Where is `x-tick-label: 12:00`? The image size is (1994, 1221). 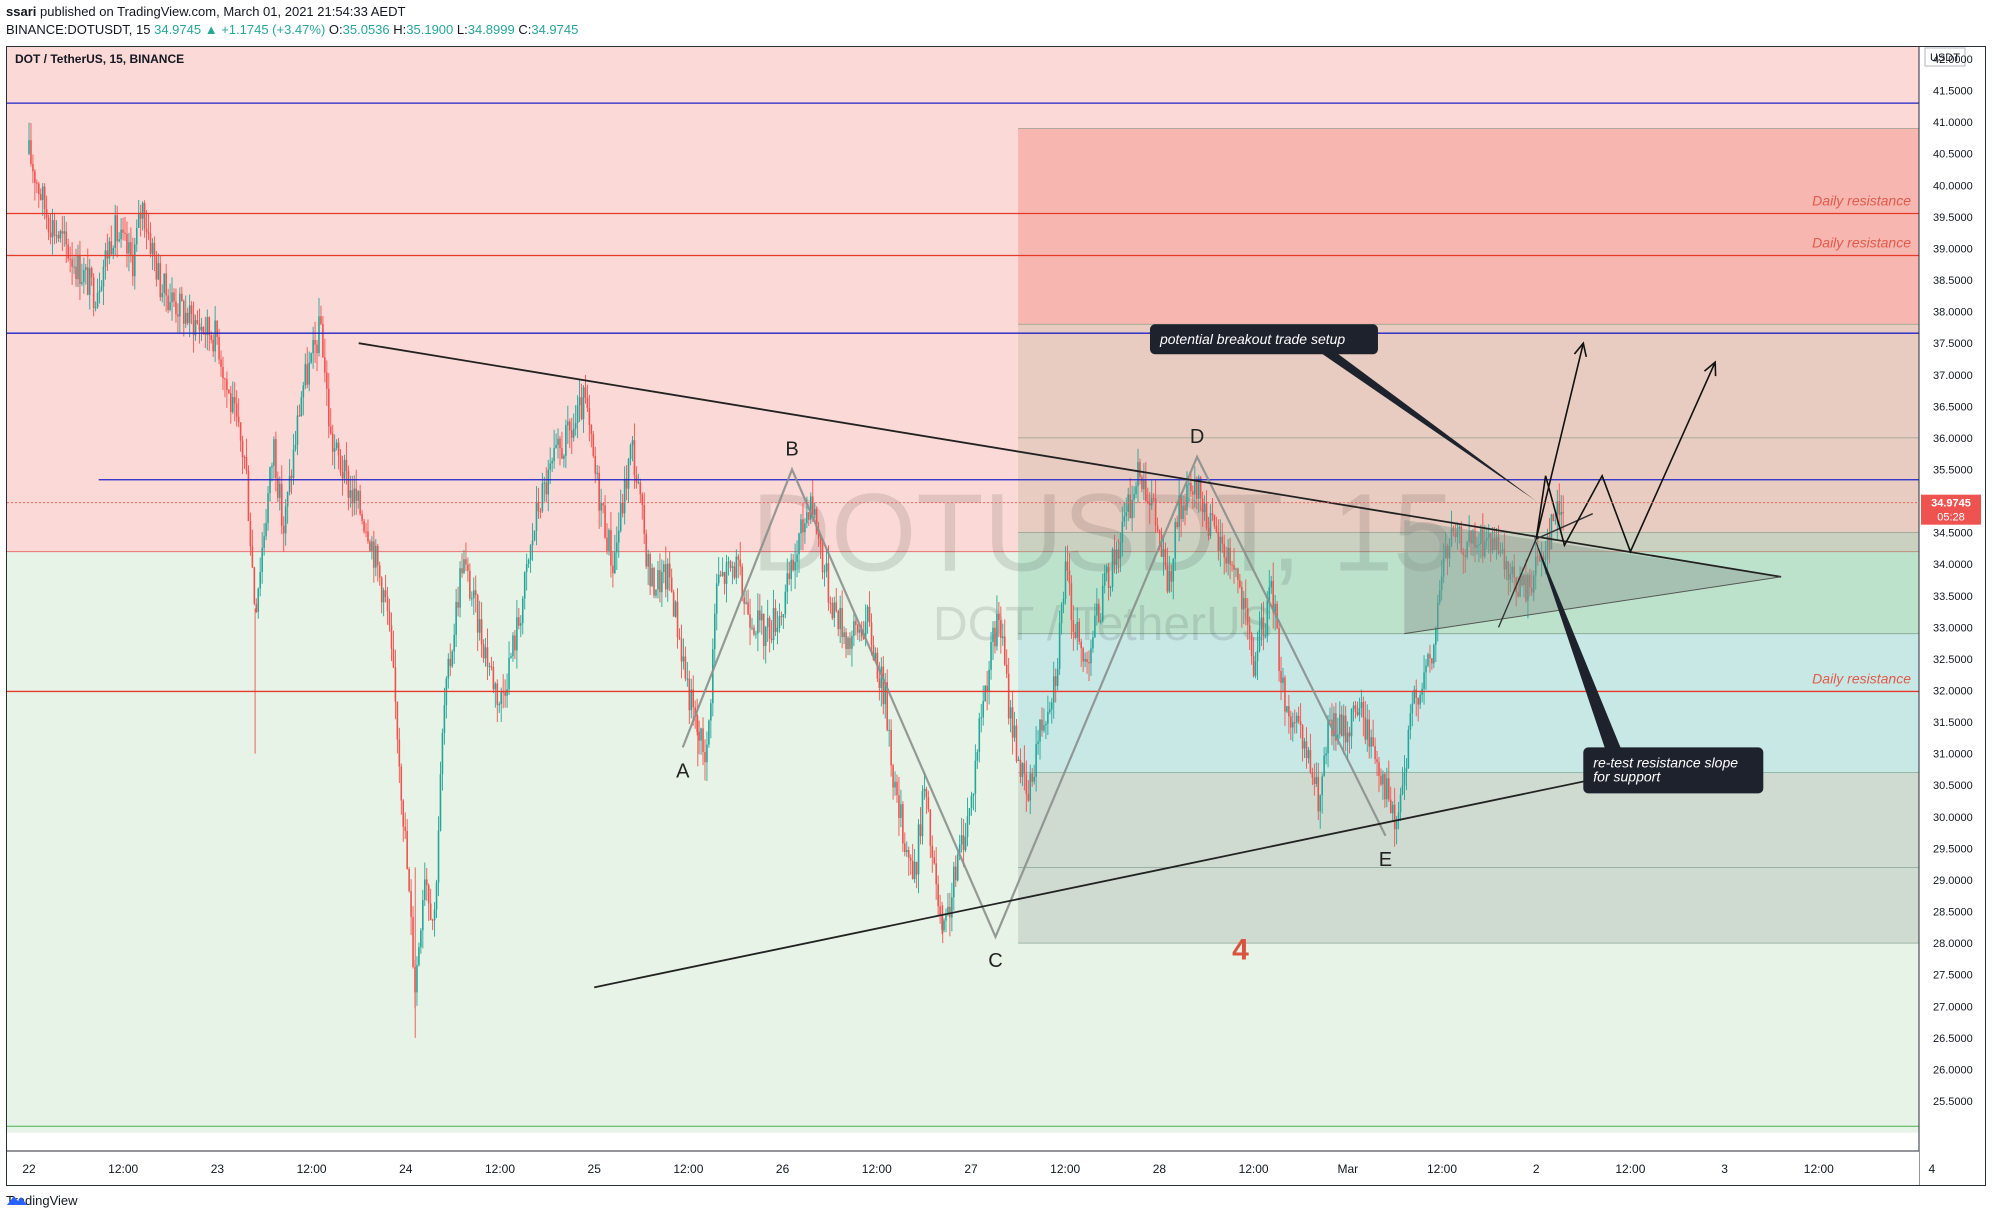
x-tick-label: 12:00 is located at coordinates (1630, 1169).